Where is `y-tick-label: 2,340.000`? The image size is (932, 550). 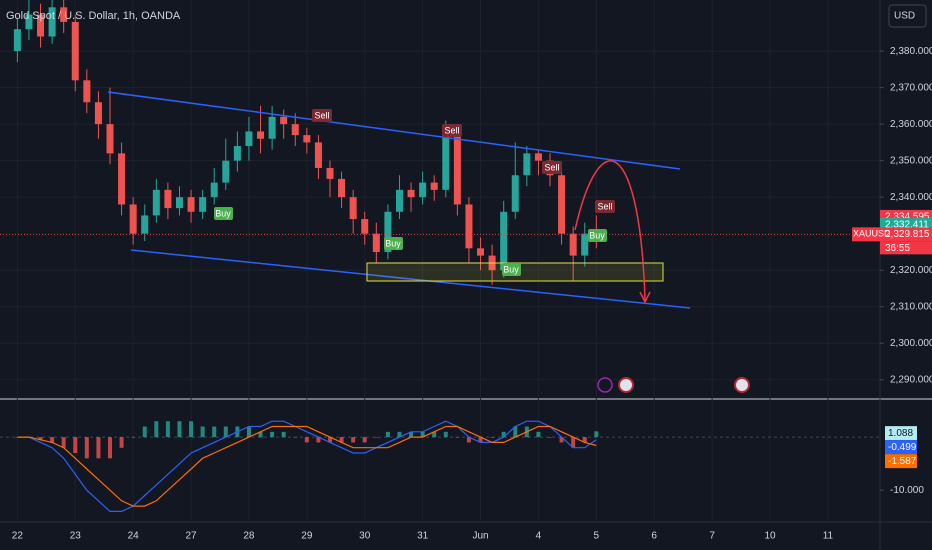 y-tick-label: 2,340.000 is located at coordinates (911, 197).